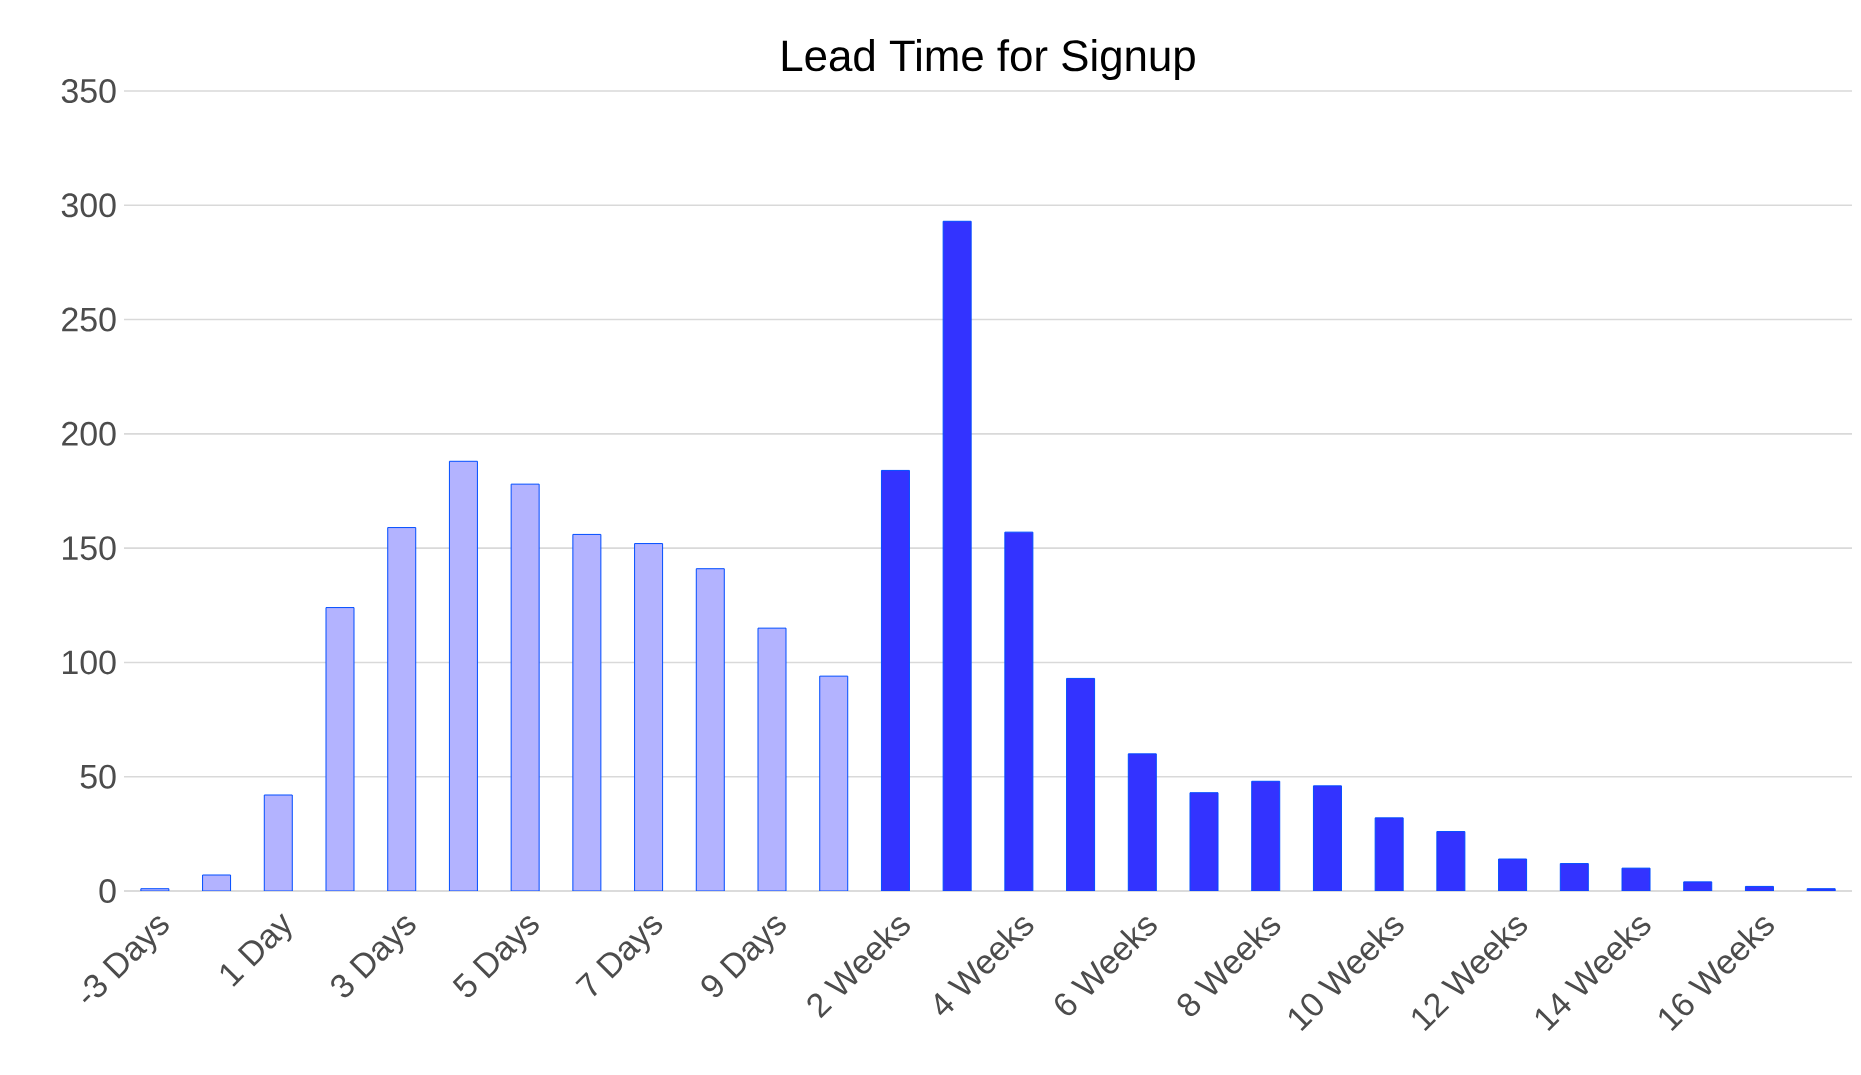 The height and width of the screenshot is (1075, 1861). Describe the element at coordinates (988, 59) in the screenshot. I see `chart-title: Lead Time for Signup` at that location.